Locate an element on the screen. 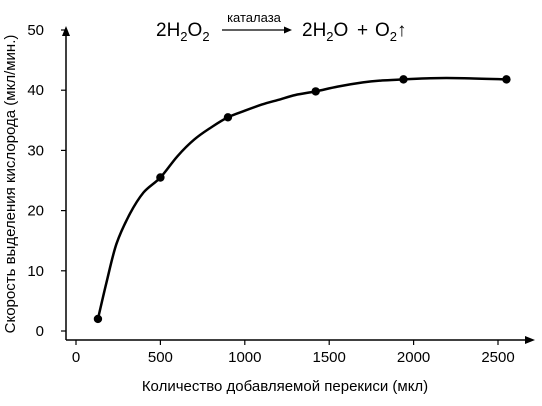 This screenshot has width=542, height=406. y-tick-label: 50 is located at coordinates (35, 30).